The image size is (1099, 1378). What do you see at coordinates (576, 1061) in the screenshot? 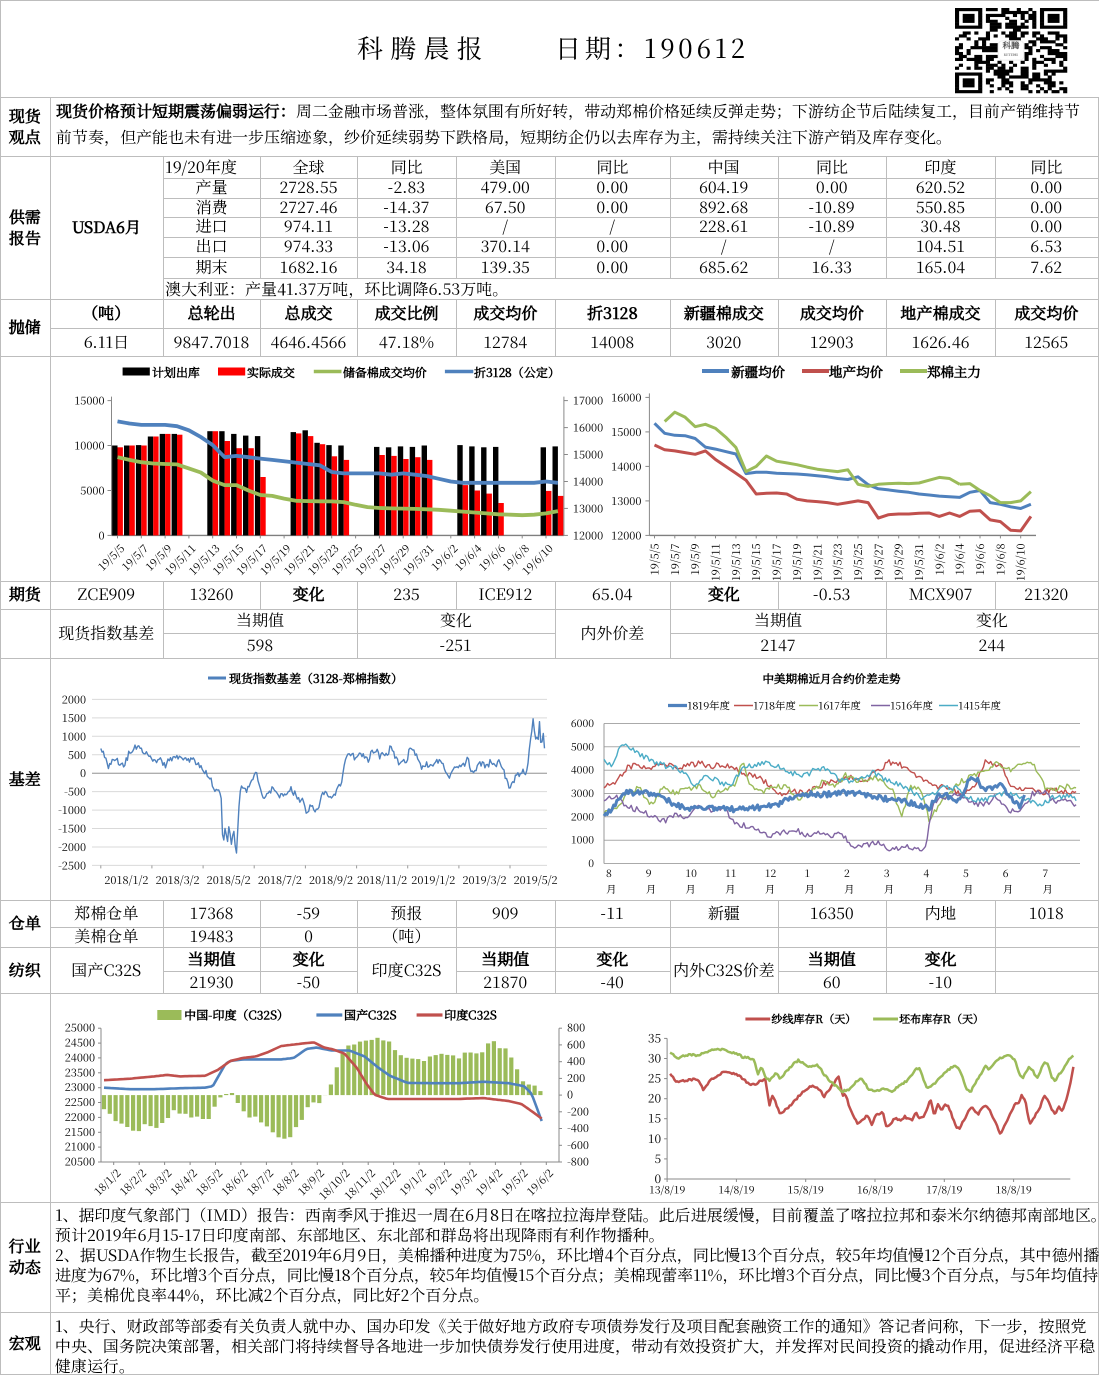
I see `svg-text: 400` at bounding box center [576, 1061].